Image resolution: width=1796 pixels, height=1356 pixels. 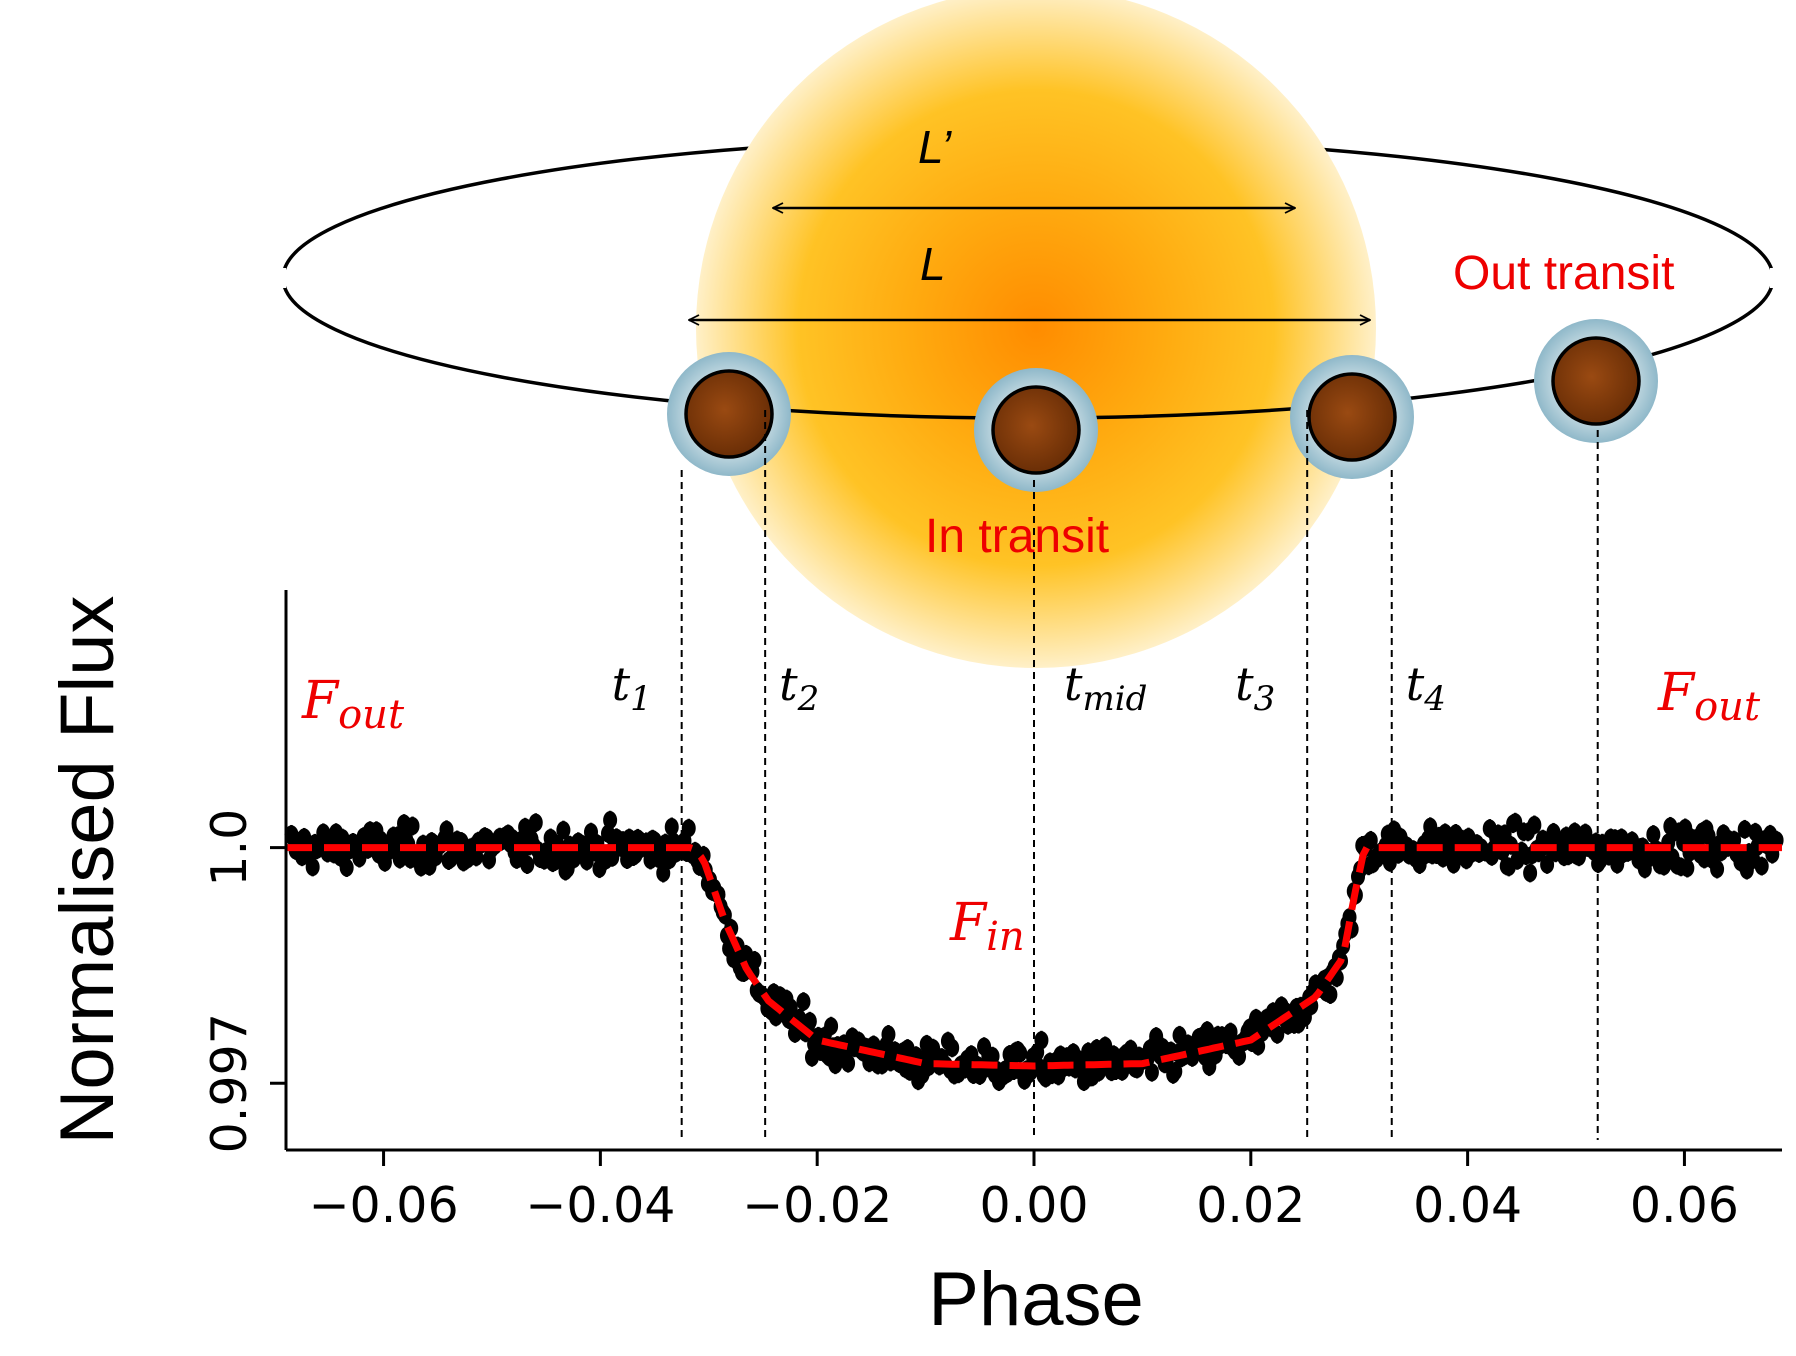 I want to click on contact-label-t3: t3, so click(x=1255, y=688).